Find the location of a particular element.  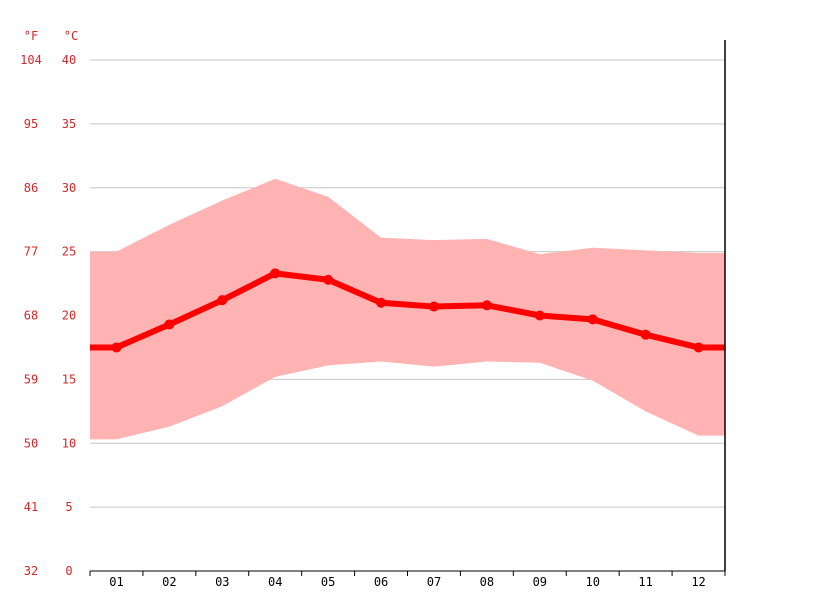

y-tick-label-f: 59 is located at coordinates (31, 379).